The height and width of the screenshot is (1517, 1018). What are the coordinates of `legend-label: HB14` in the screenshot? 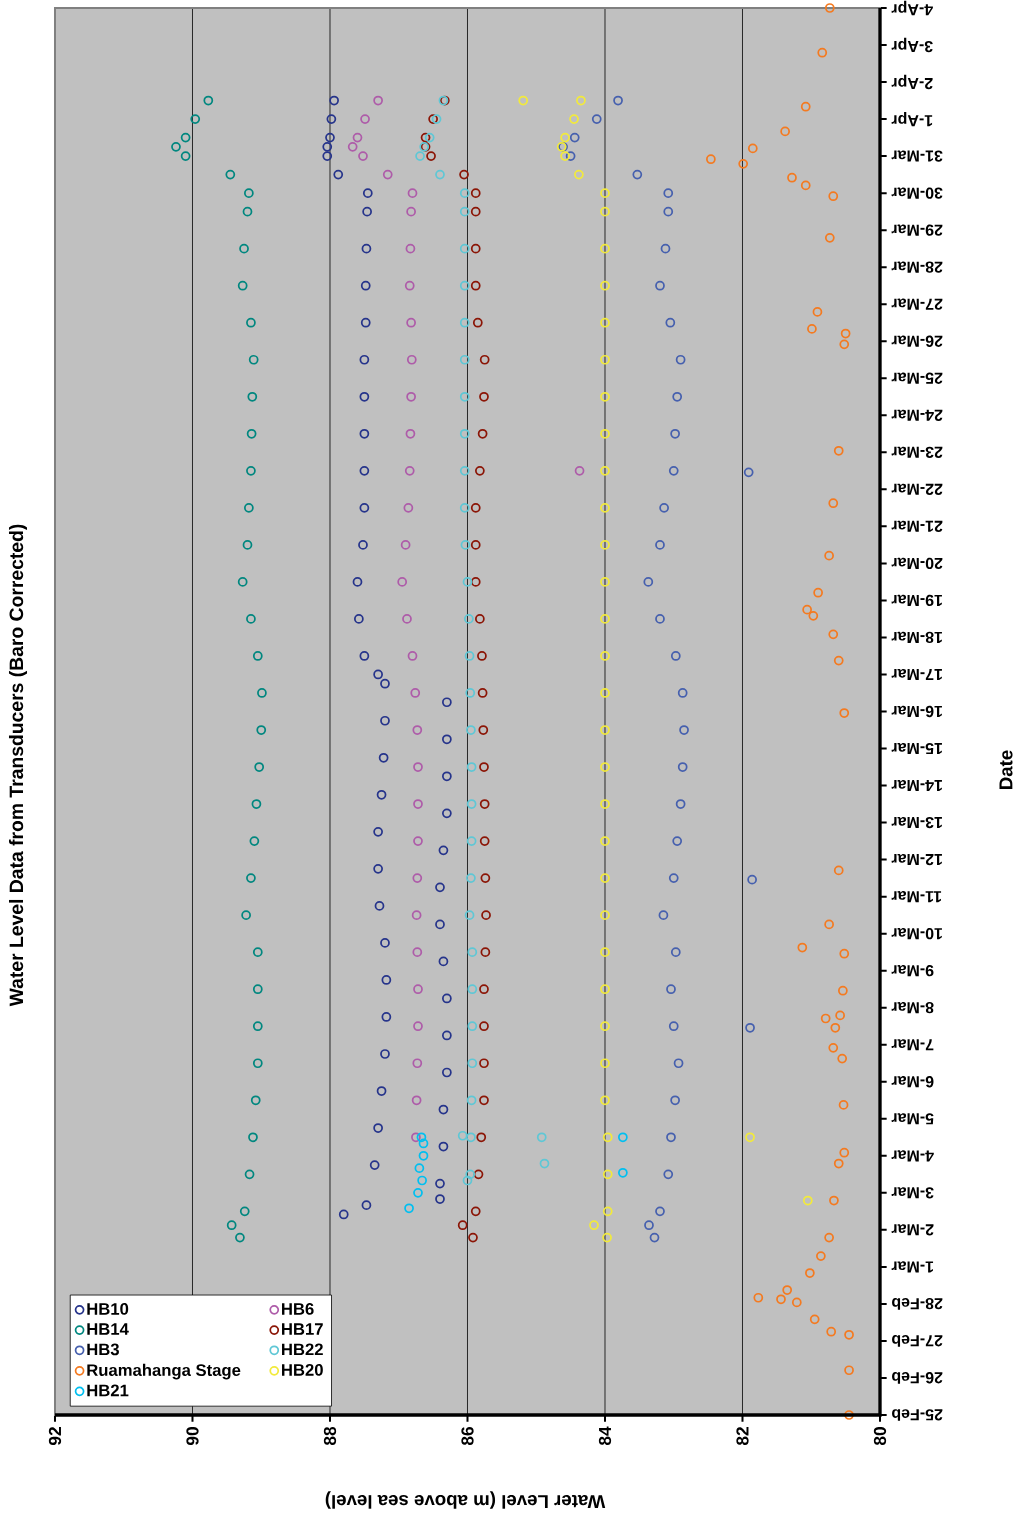 It's located at (108, 1329).